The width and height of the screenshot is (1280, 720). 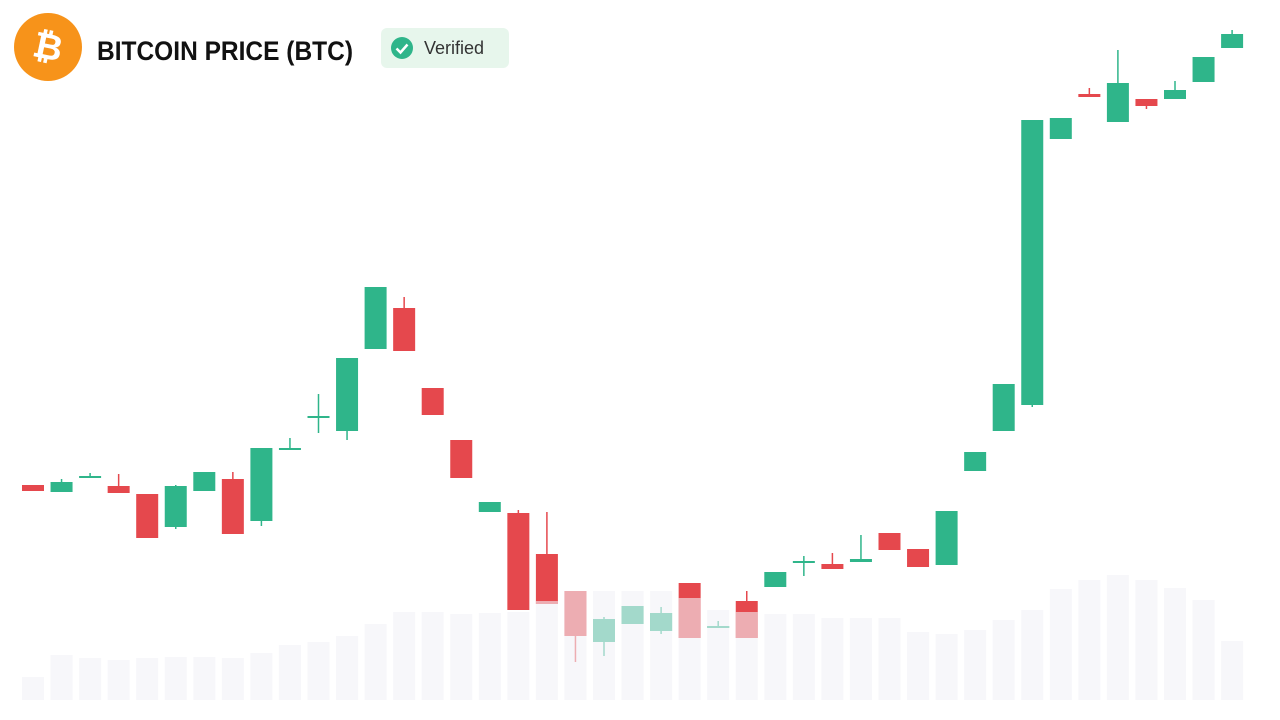 What do you see at coordinates (454, 48) in the screenshot?
I see `badge-text: Verified` at bounding box center [454, 48].